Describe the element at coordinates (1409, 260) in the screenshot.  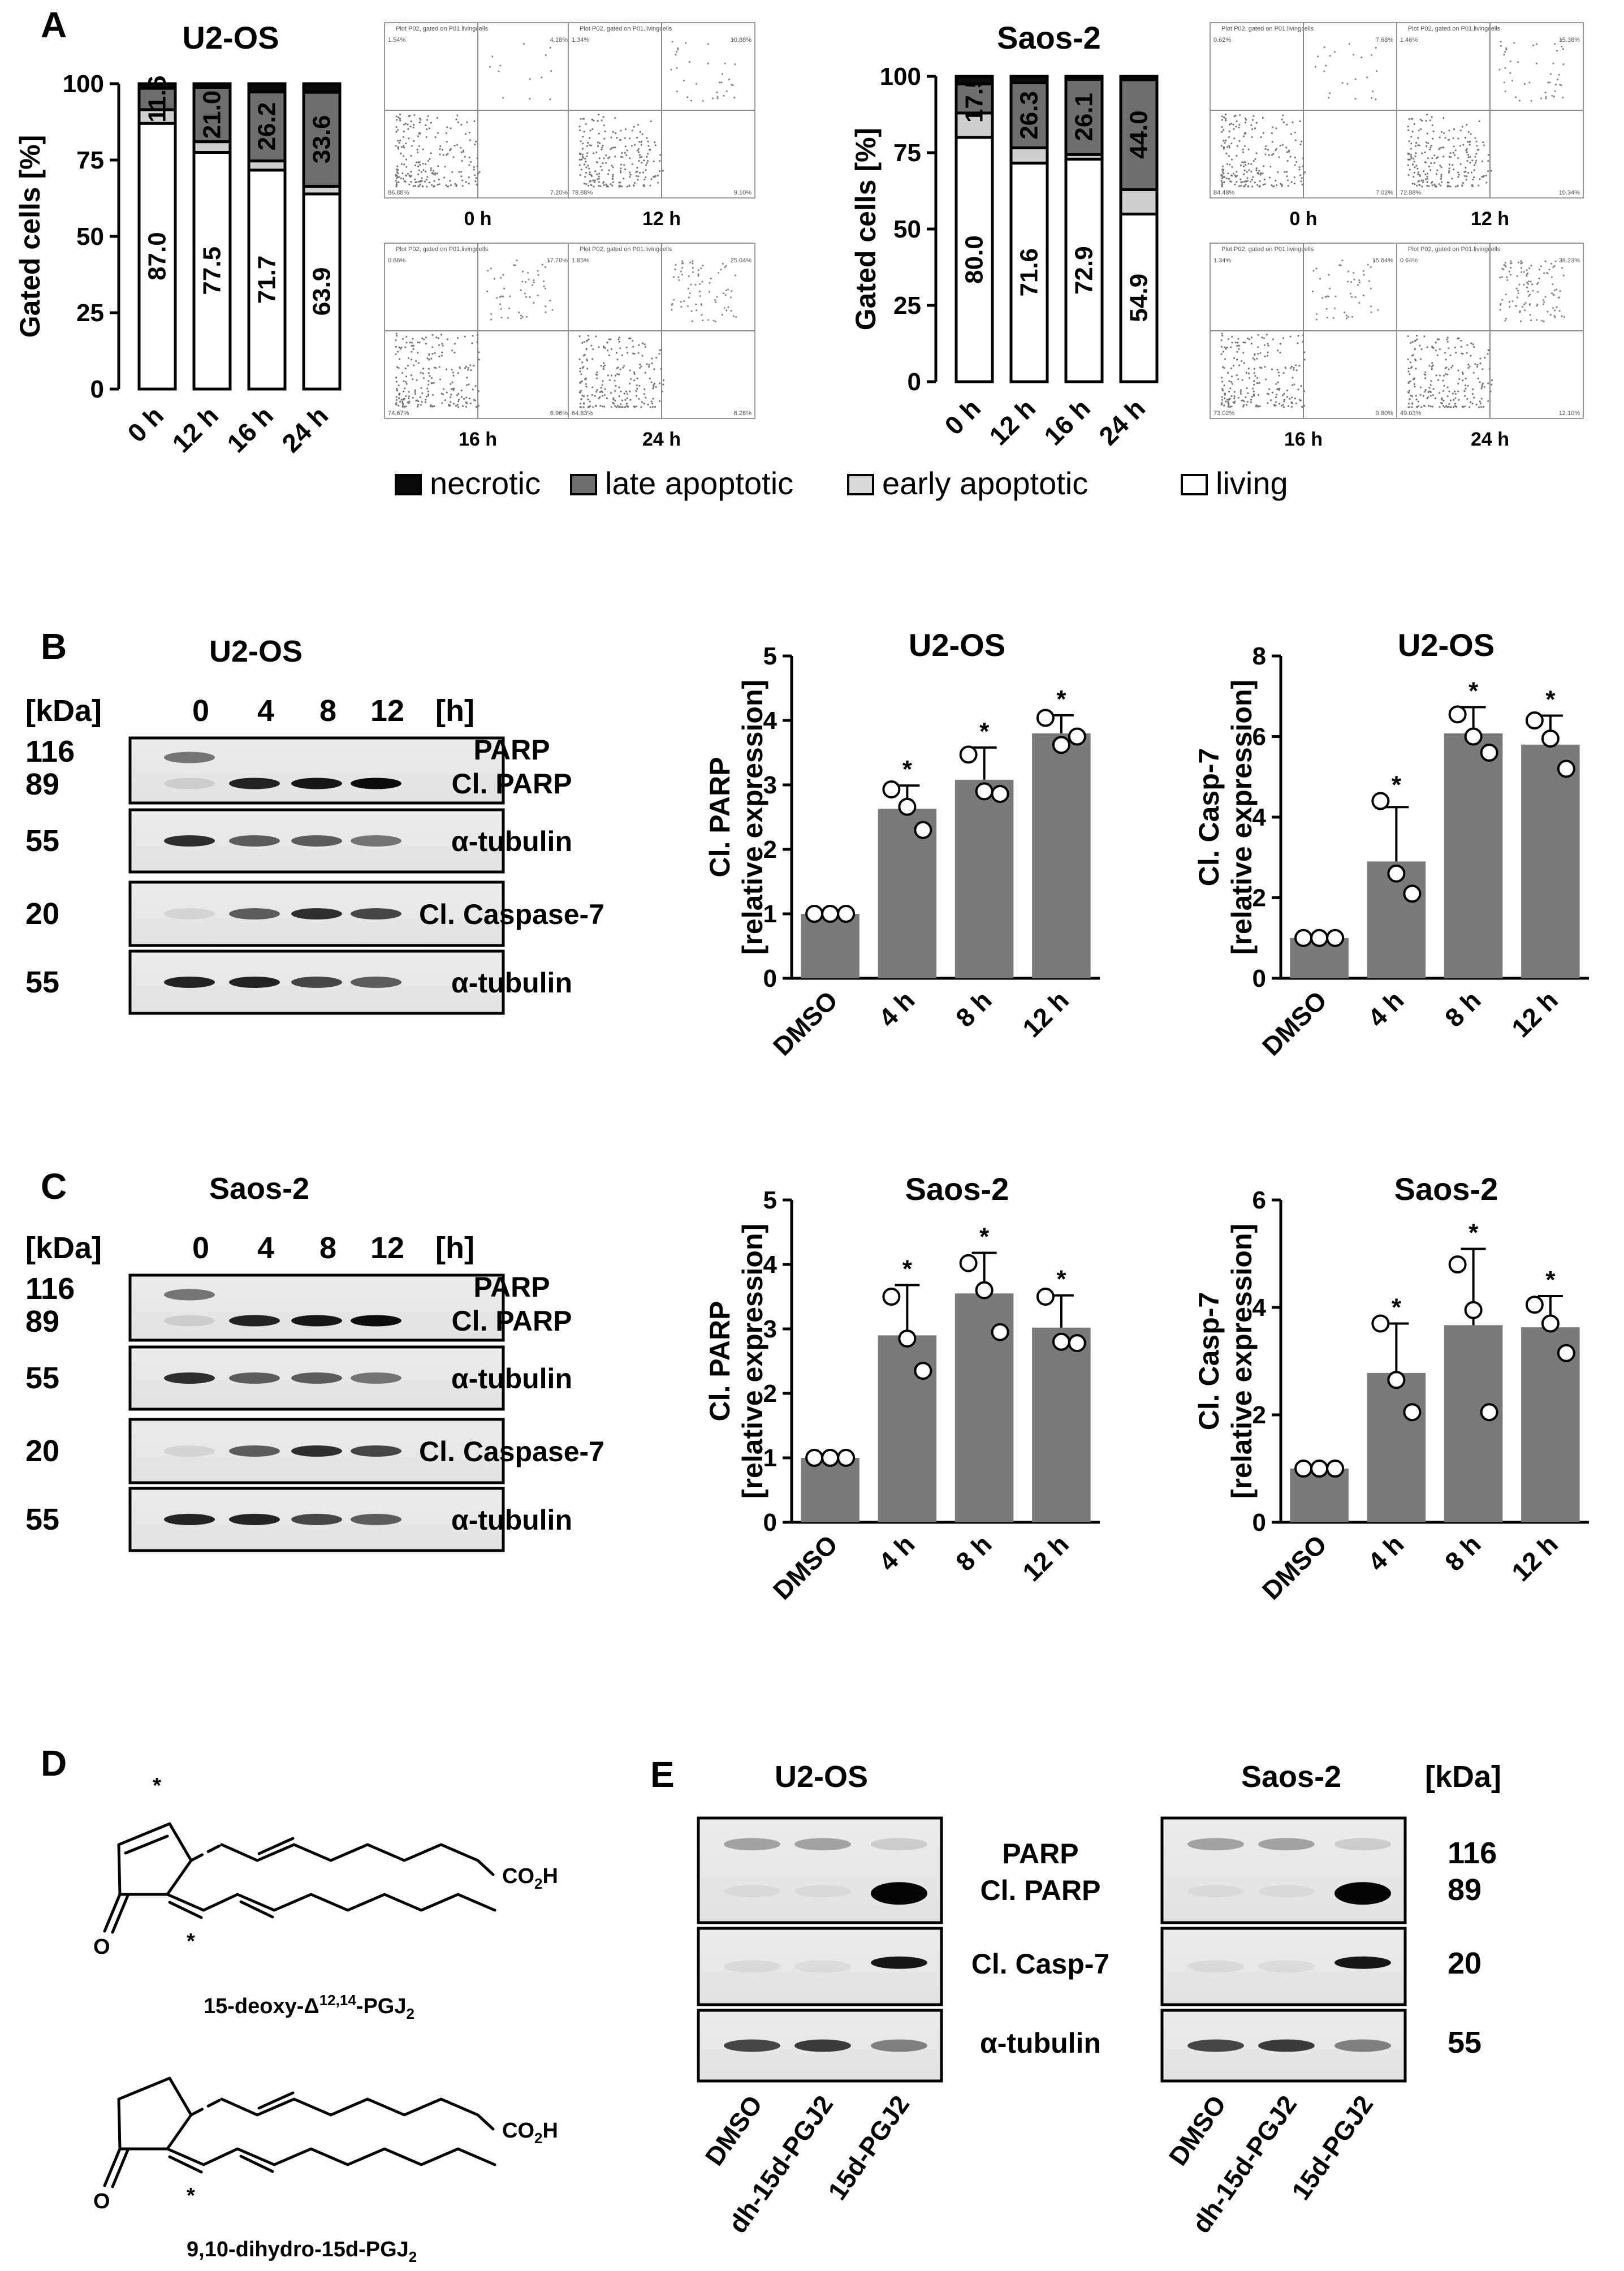
I see `quadrant-value: 0.64%` at that location.